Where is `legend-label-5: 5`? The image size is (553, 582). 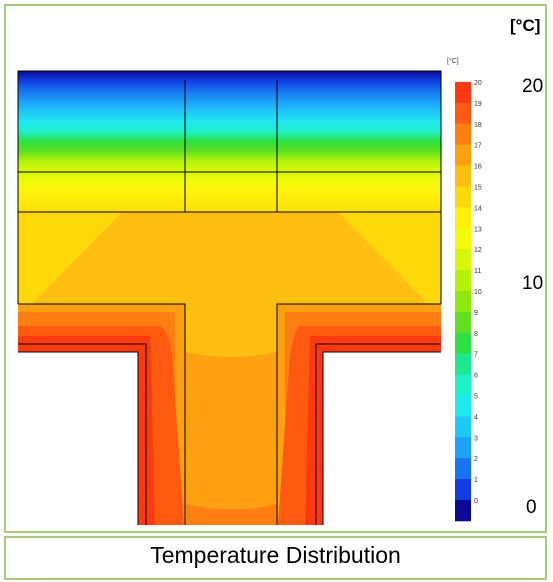 legend-label-5: 5 is located at coordinates (476, 397).